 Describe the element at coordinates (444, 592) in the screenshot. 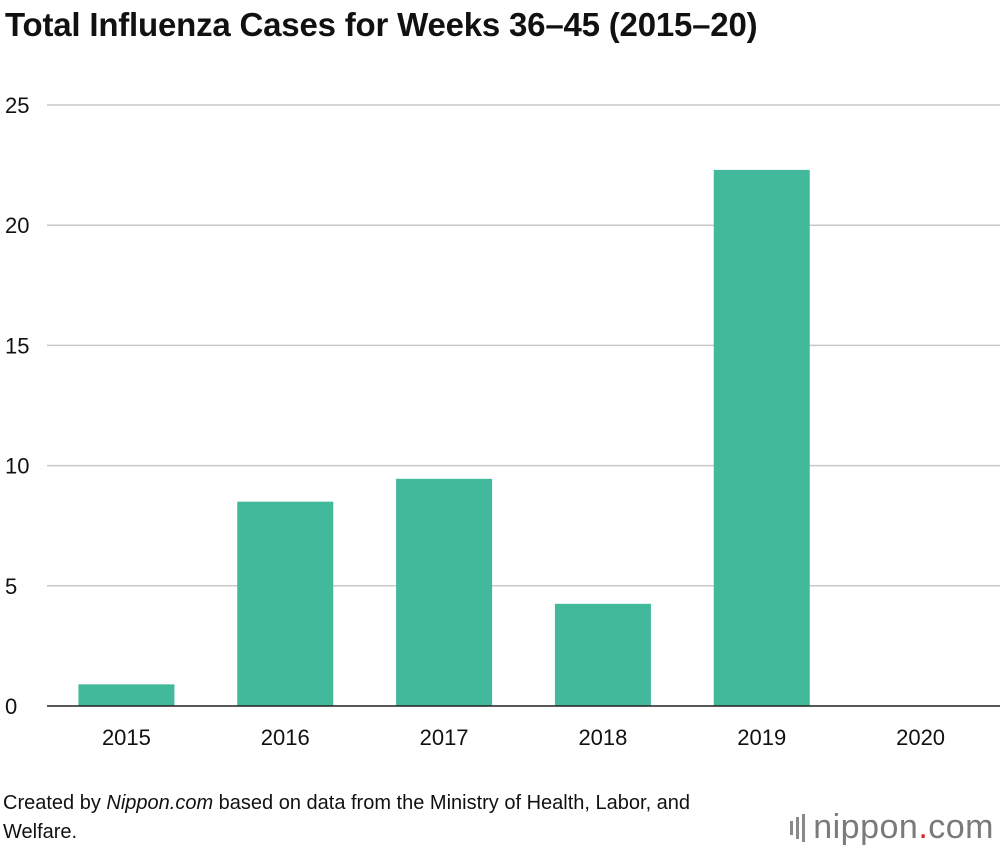

I see `bar-2017` at that location.